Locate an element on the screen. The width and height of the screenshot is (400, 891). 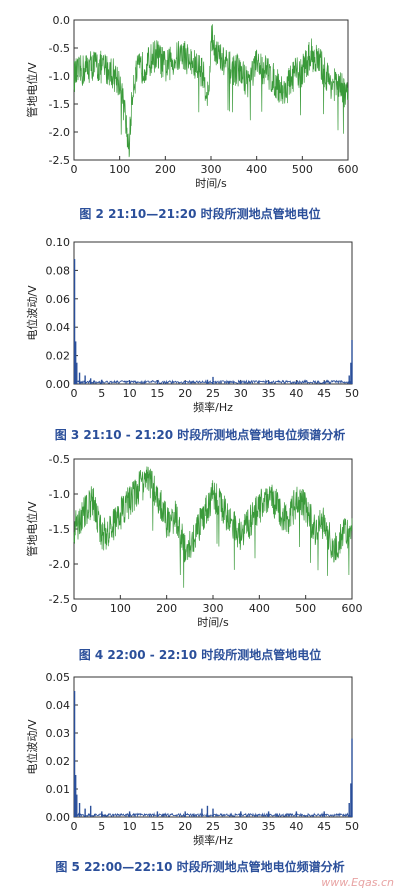
chart-2-caption: 图 3 21:10 - 21:20 时段所测地点管地电位频谱分析 is located at coordinates (200, 435).